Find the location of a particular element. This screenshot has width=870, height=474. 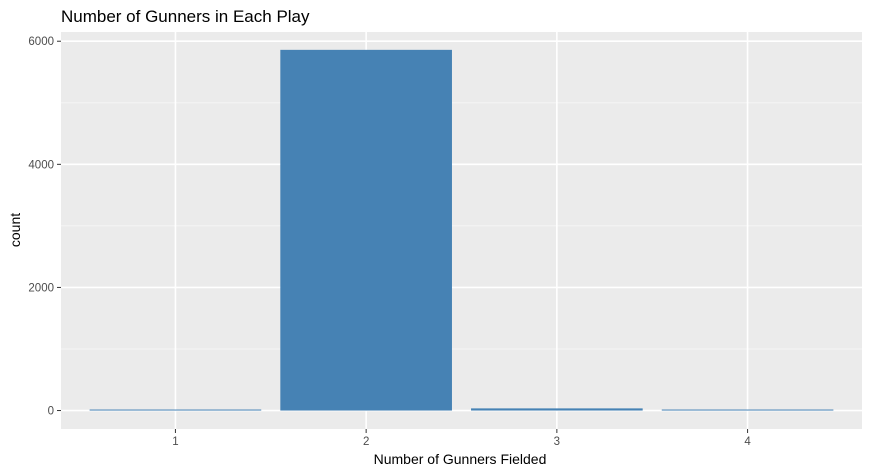

x-axis-title: Number of Gunners Fielded is located at coordinates (460, 459).